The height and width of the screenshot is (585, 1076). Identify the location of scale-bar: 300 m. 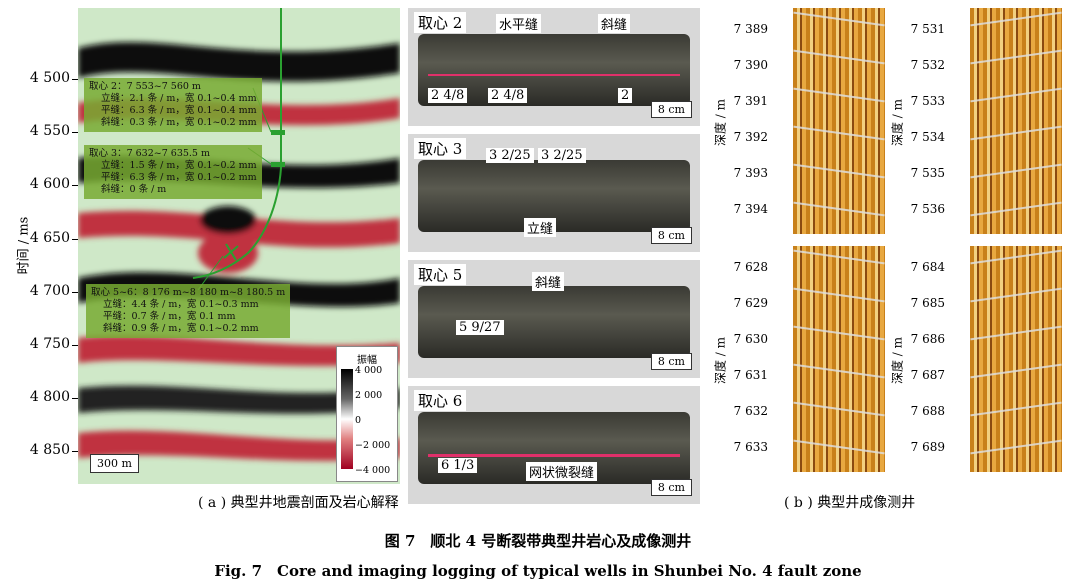
(114, 463).